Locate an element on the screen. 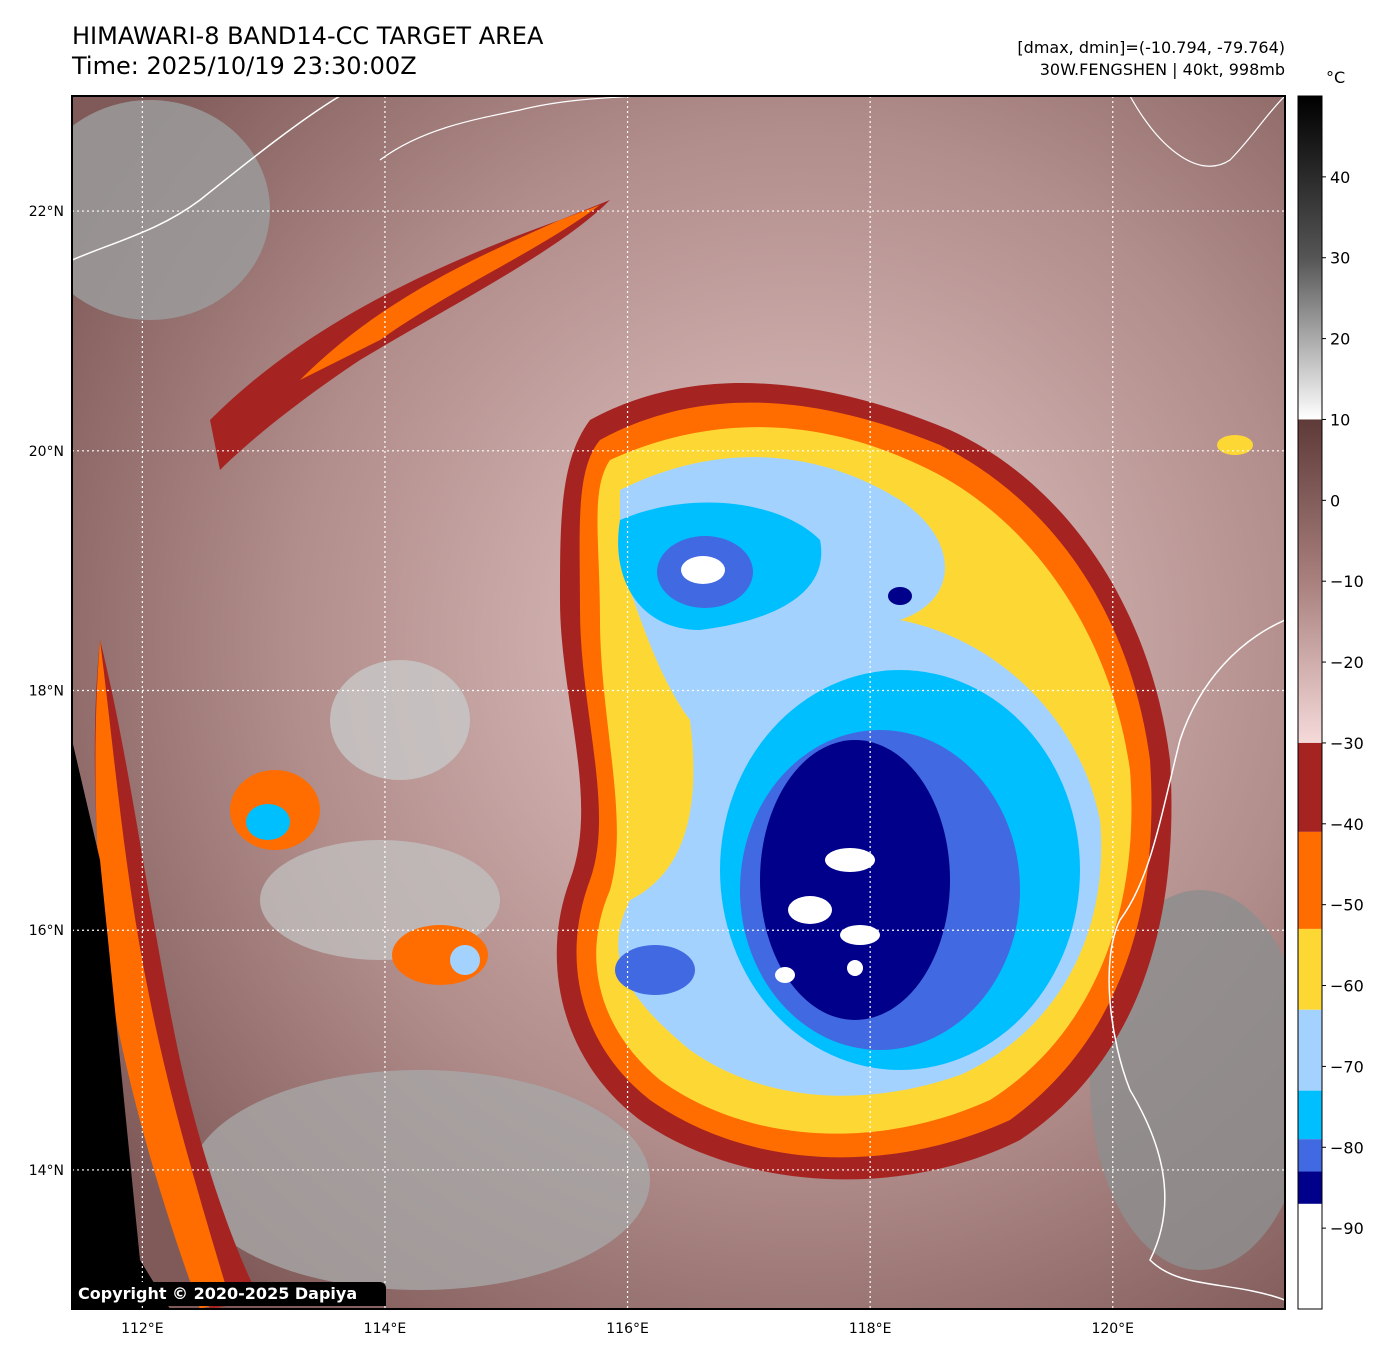  rainband-north is located at coordinates (450, 292).